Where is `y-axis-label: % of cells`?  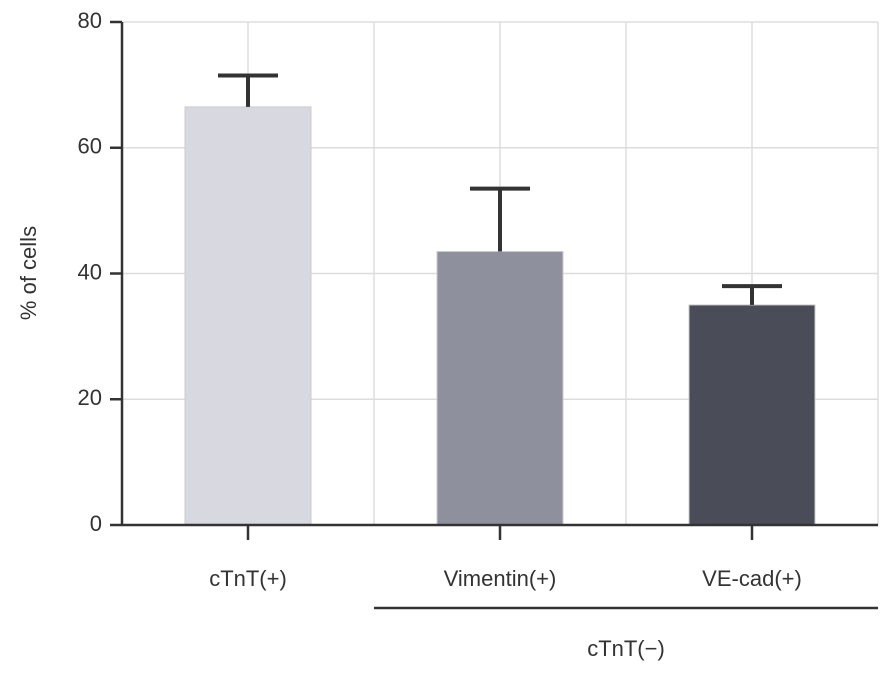 y-axis-label: % of cells is located at coordinates (28, 273).